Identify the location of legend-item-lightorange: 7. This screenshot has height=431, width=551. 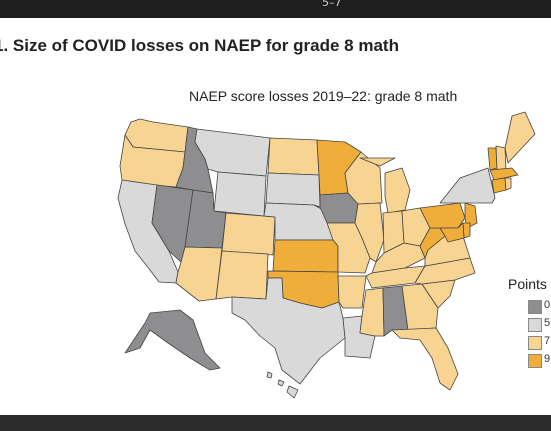
(539, 342).